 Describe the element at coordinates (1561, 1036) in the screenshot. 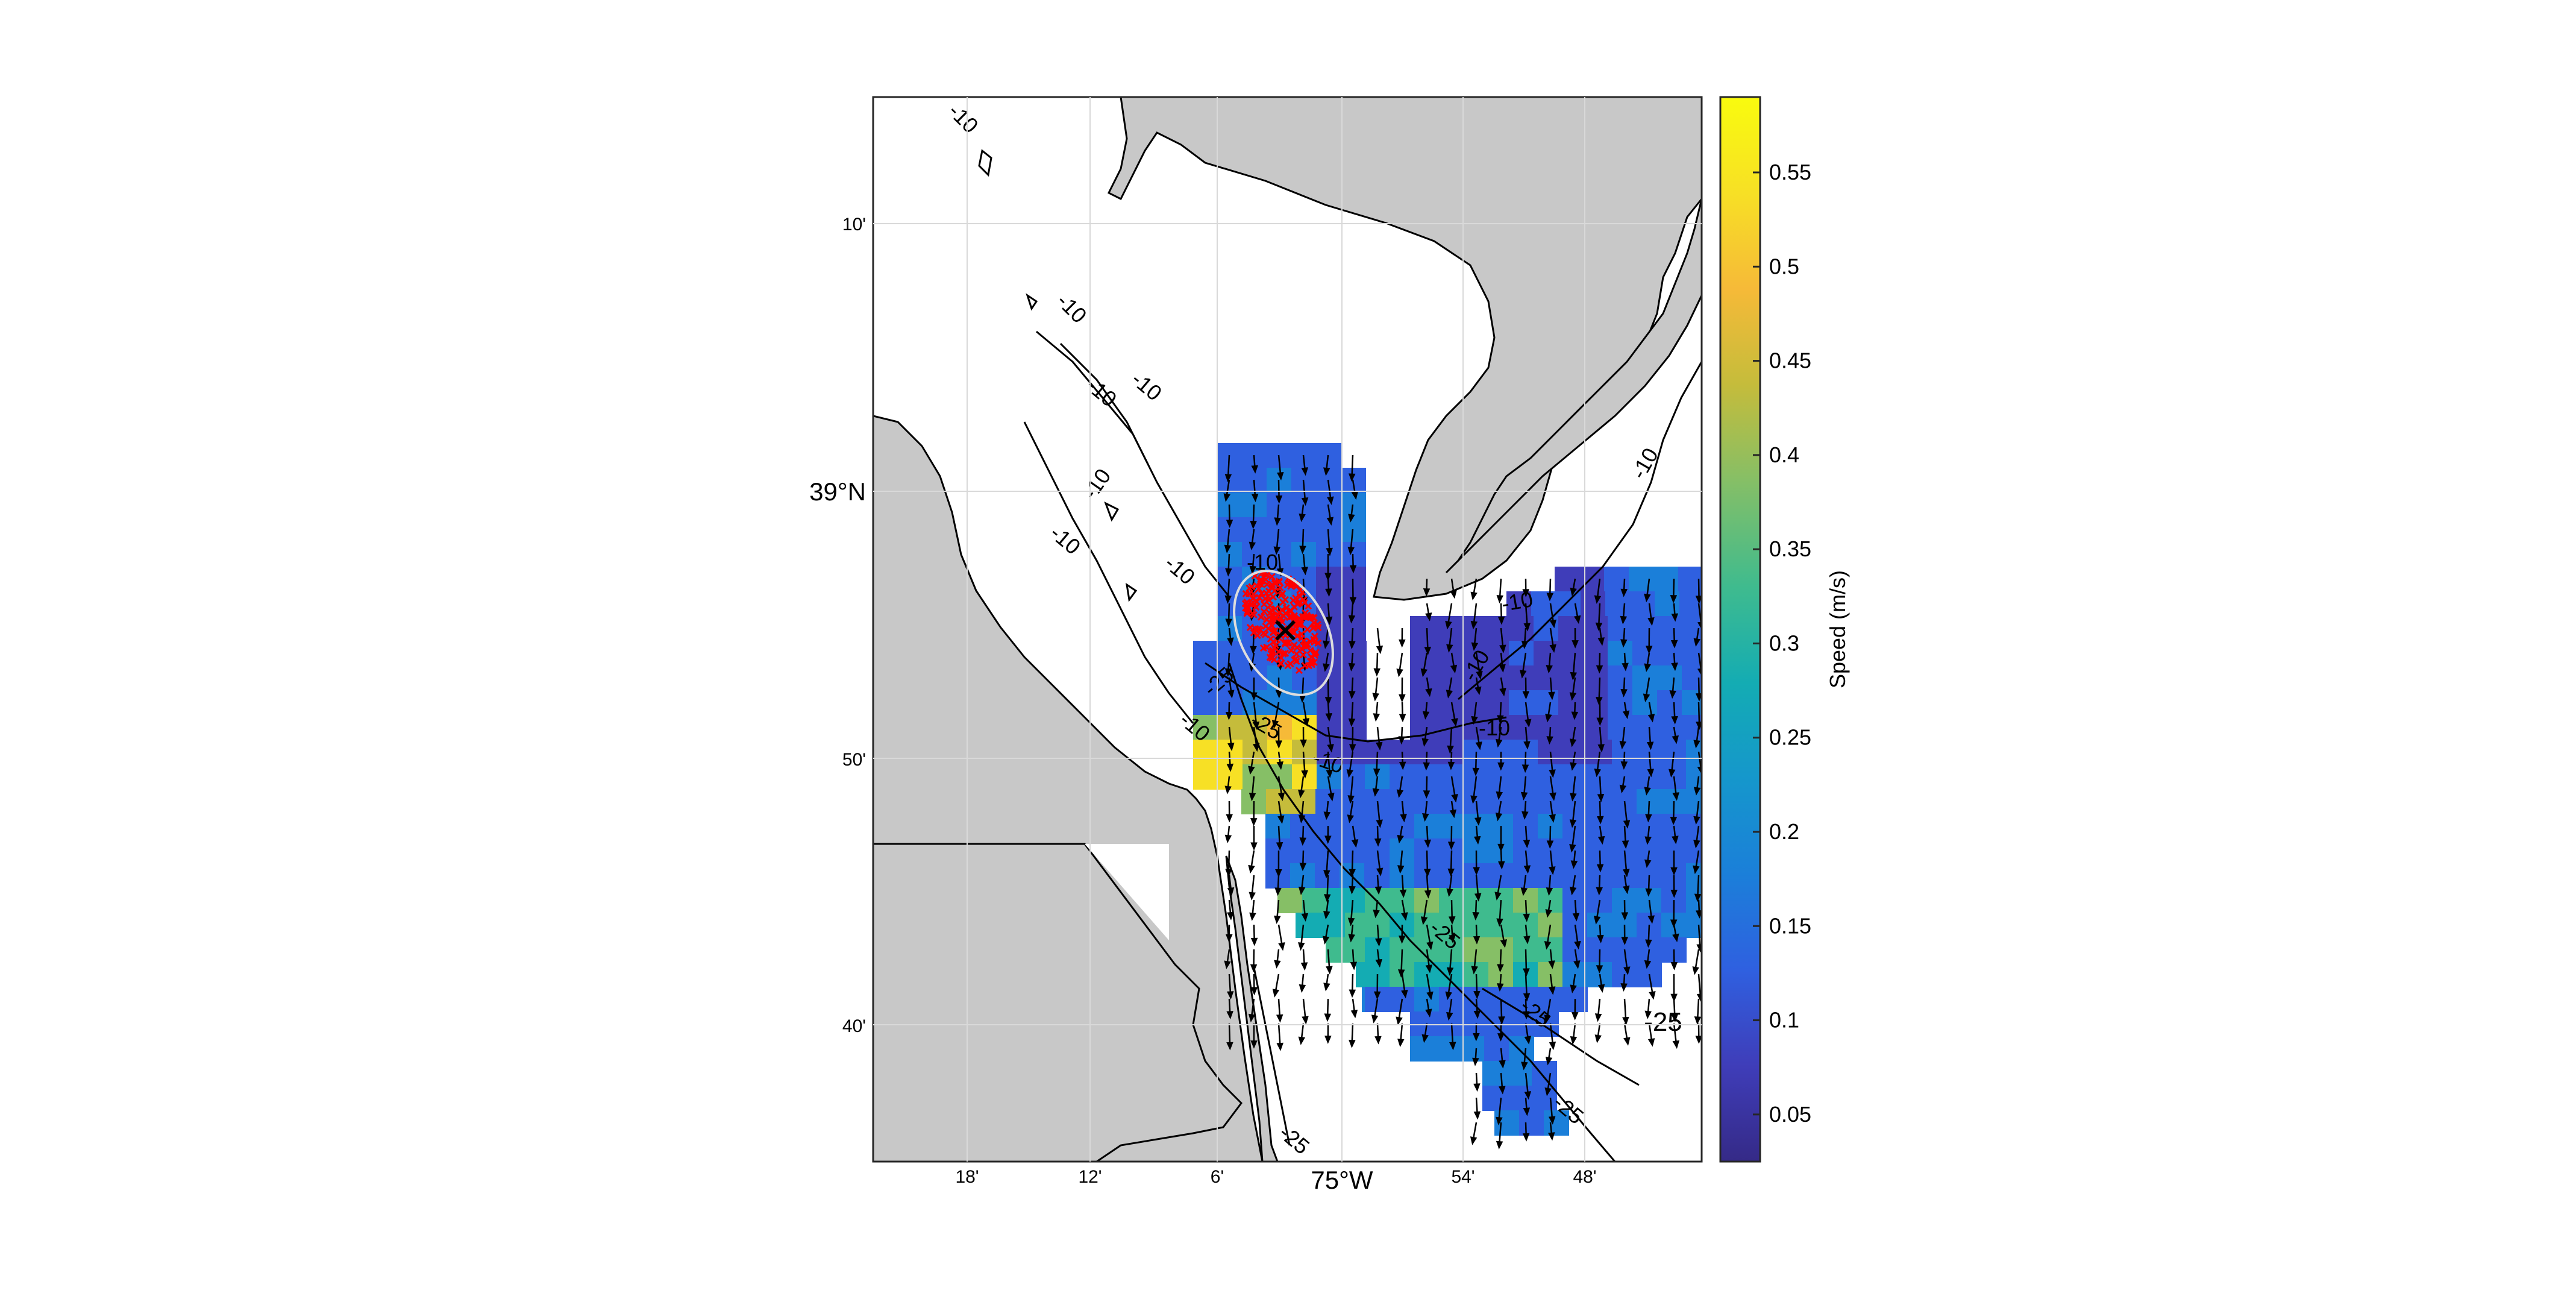

I see `contour-25-south` at that location.